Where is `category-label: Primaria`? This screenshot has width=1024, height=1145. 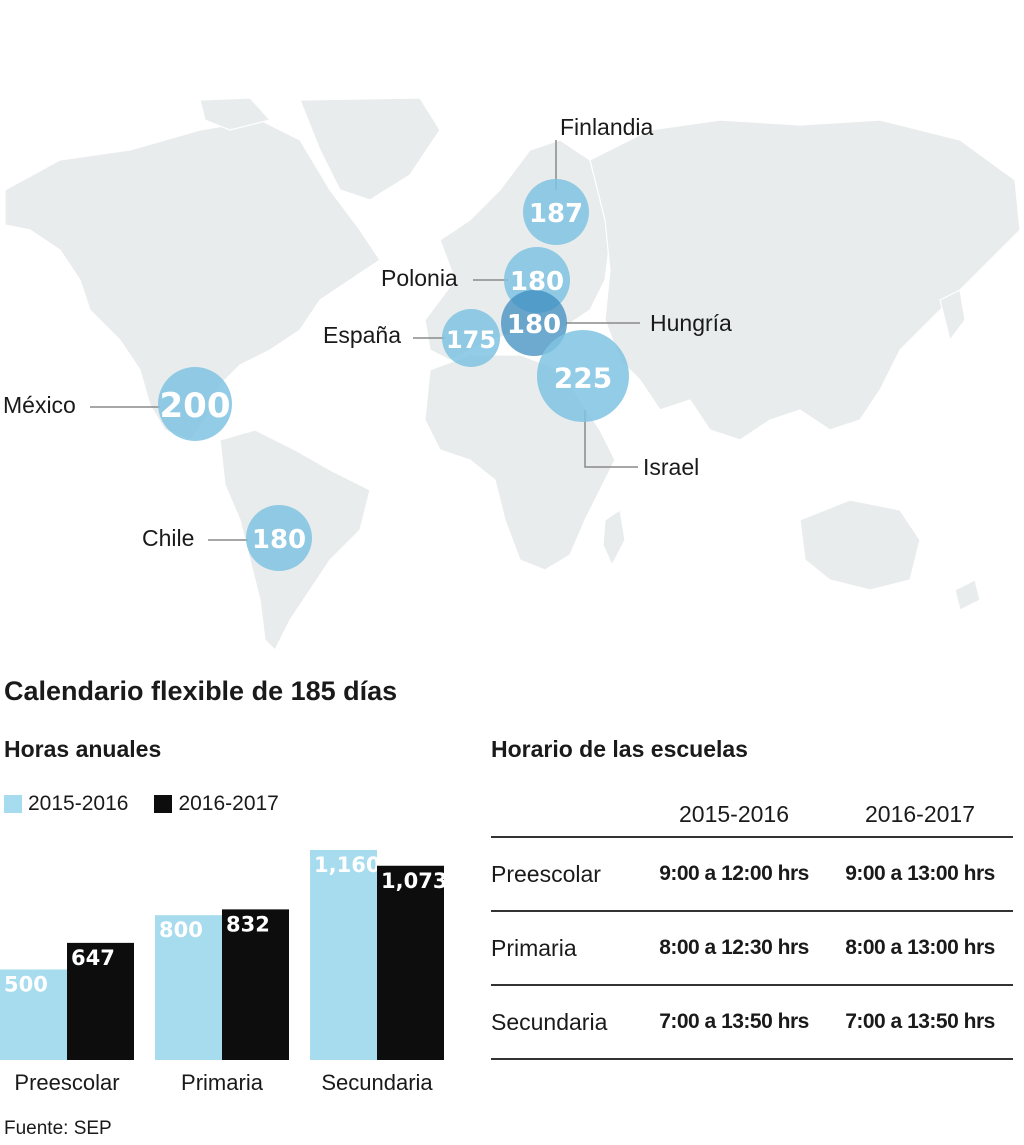
category-label: Primaria is located at coordinates (222, 1082).